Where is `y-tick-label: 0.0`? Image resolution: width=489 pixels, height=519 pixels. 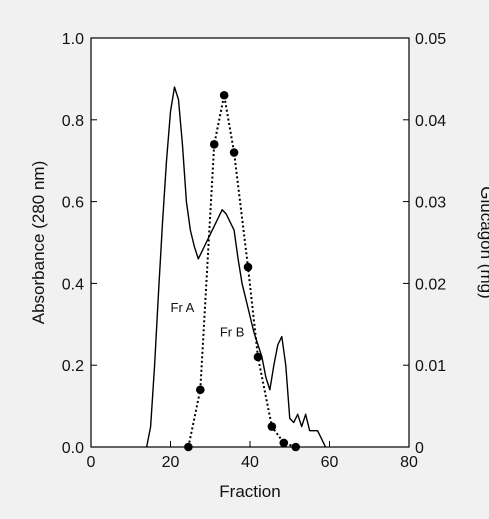
y-tick-label: 0.0 is located at coordinates (73, 448).